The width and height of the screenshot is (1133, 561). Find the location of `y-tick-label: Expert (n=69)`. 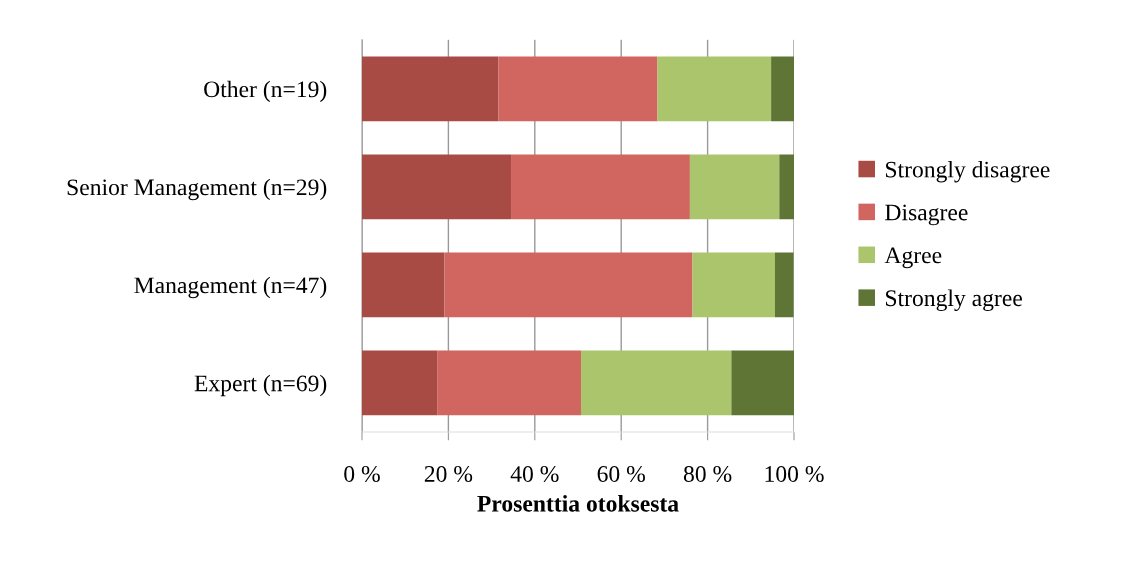

y-tick-label: Expert (n=69) is located at coordinates (260, 385).